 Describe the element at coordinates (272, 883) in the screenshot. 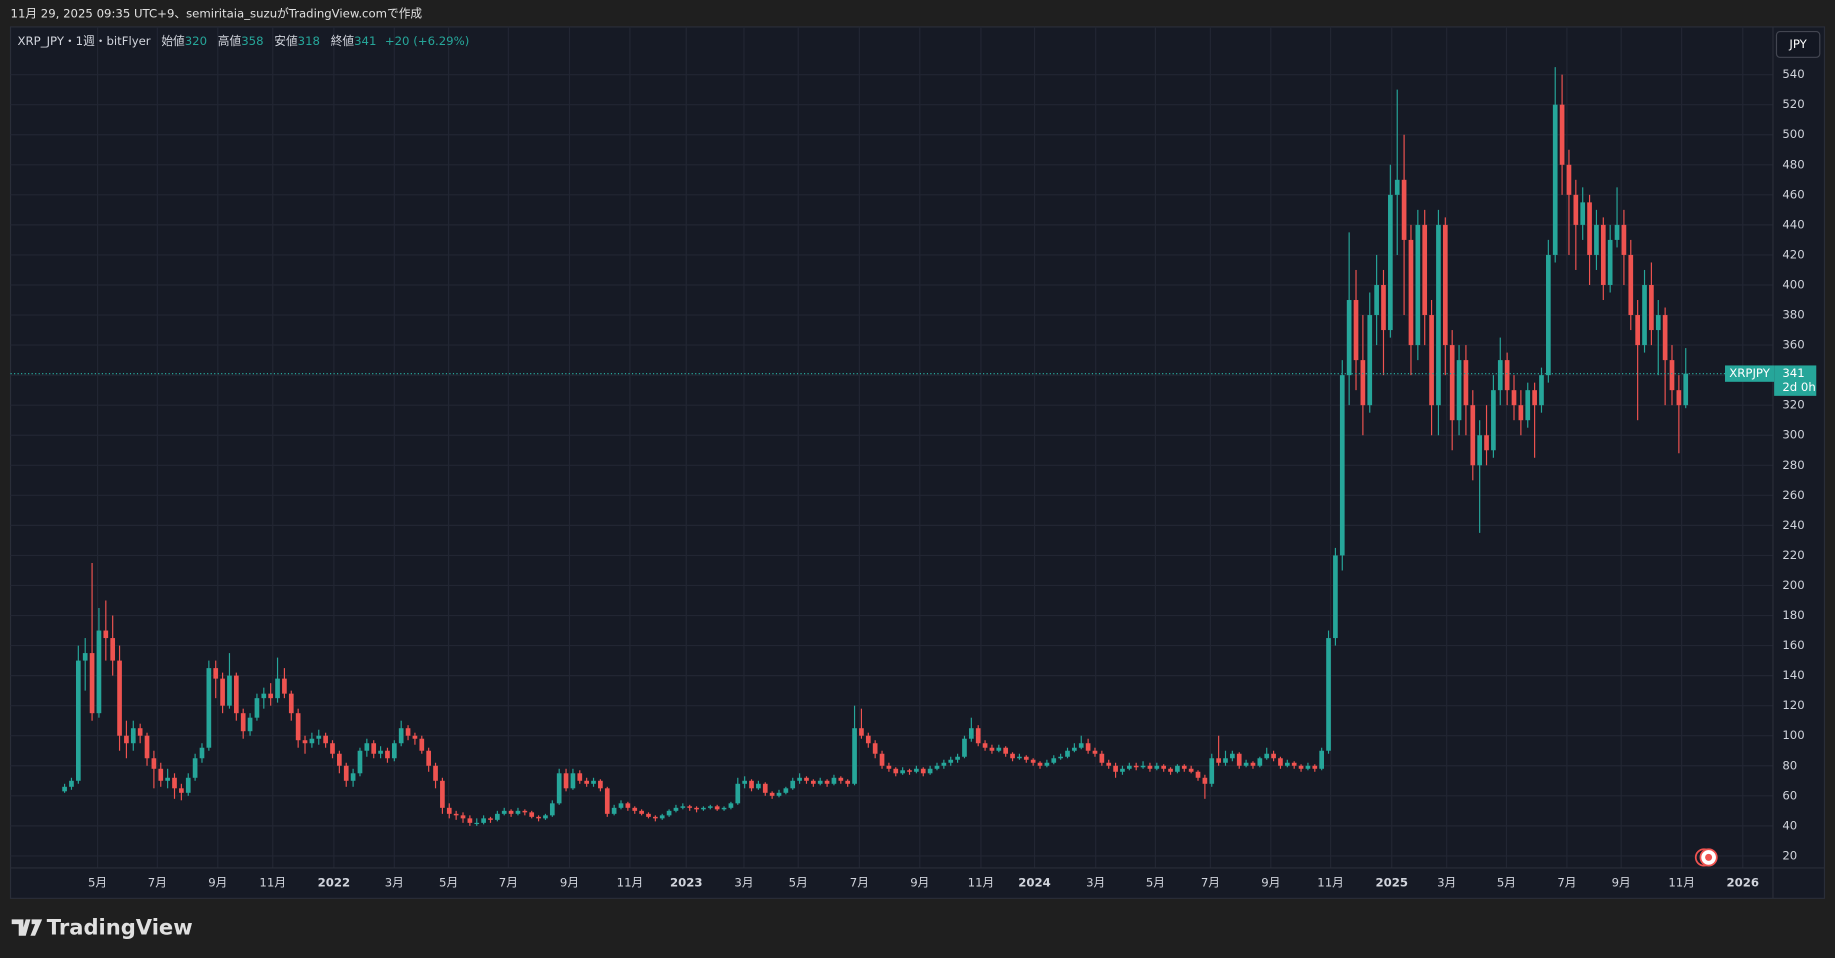

I see `x-tick-label: 11月` at that location.